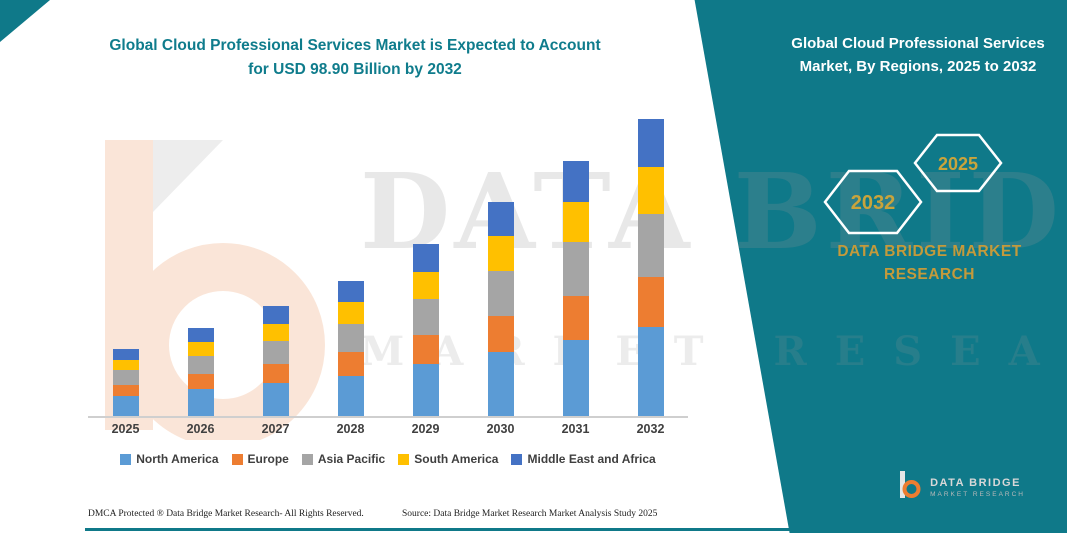 The width and height of the screenshot is (1067, 533). I want to click on legend-marker-south-america, so click(404, 459).